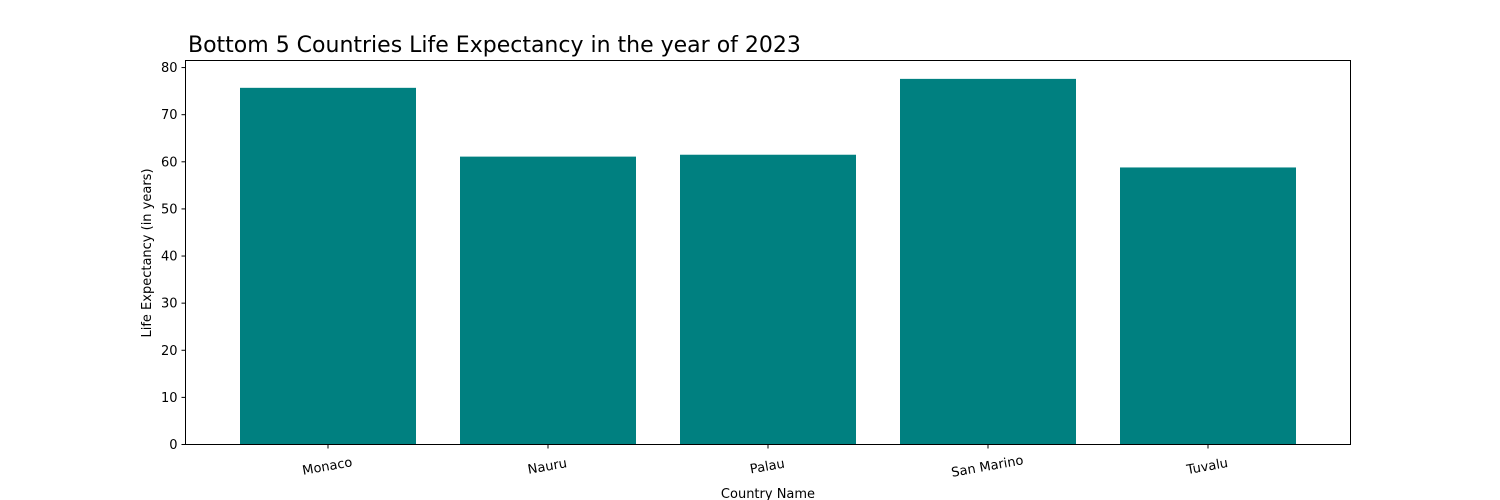 Image resolution: width=1500 pixels, height=500 pixels. Describe the element at coordinates (169, 351) in the screenshot. I see `y-tick-label: 20` at that location.